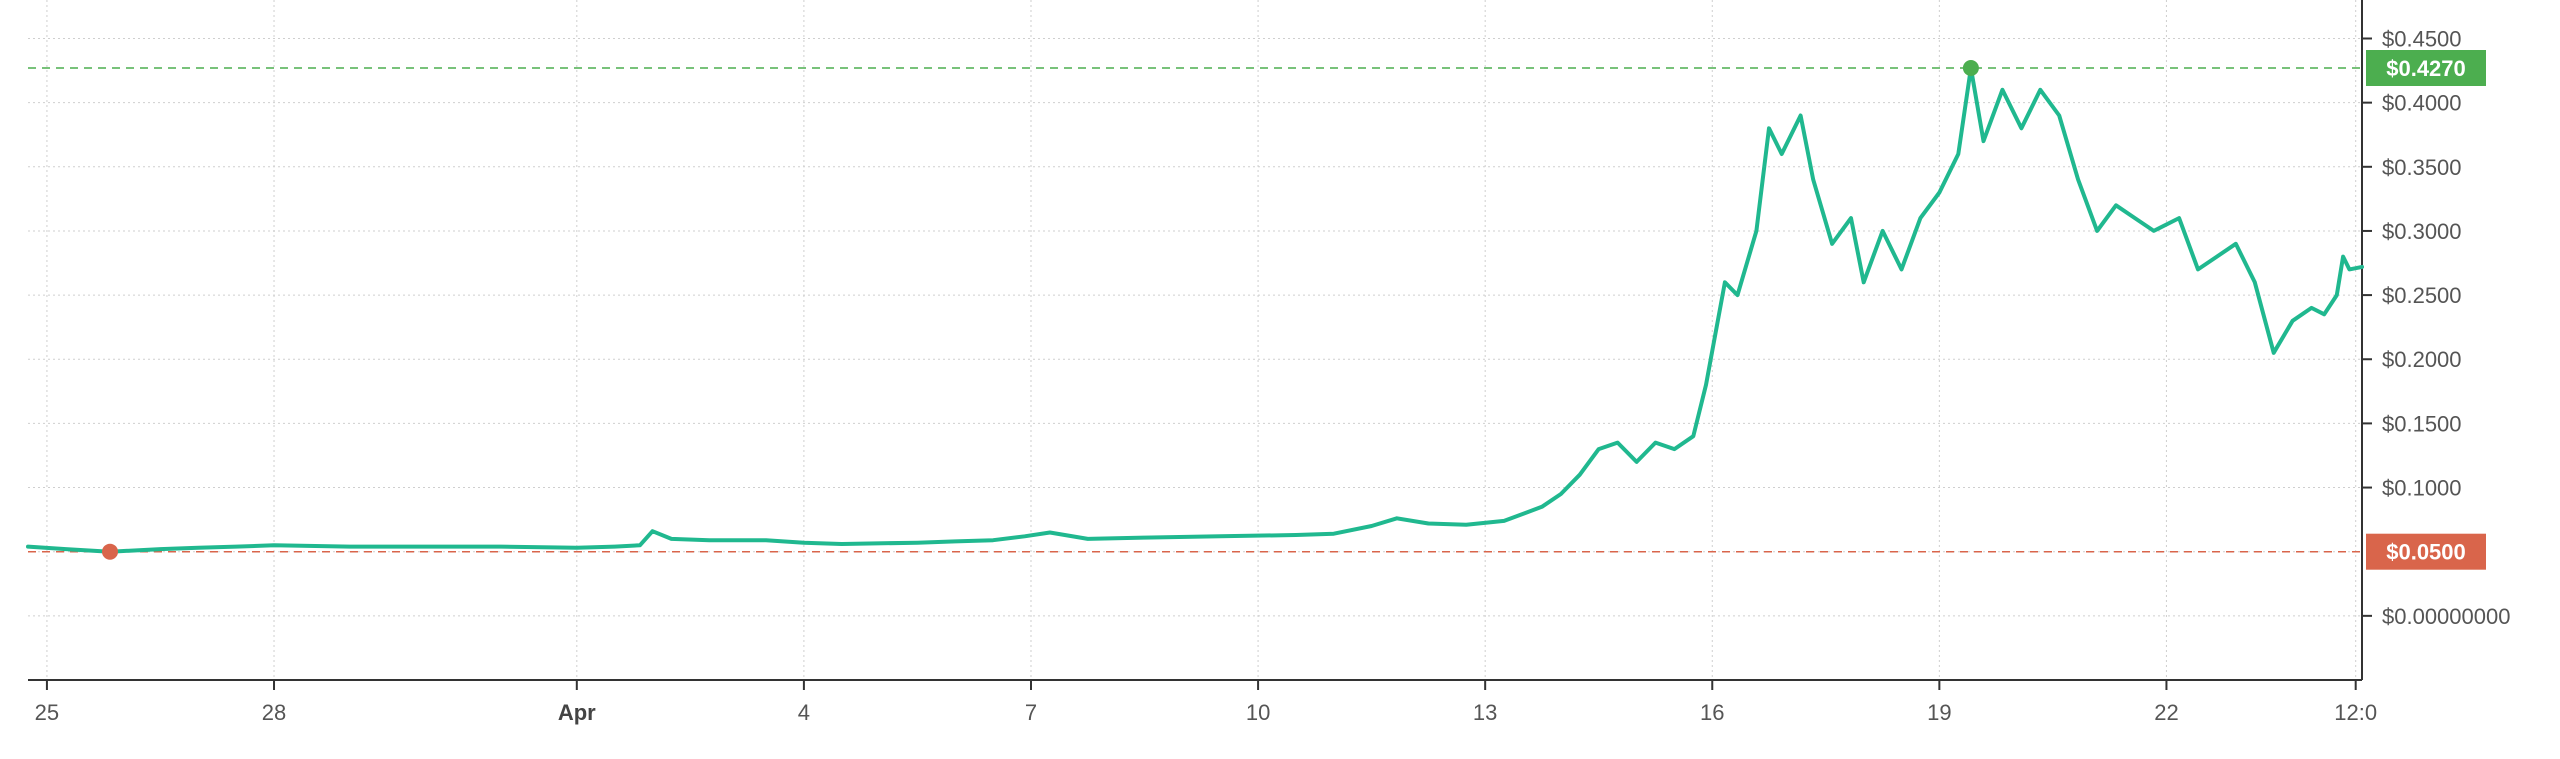 The image size is (2560, 759). Describe the element at coordinates (2422, 295) in the screenshot. I see `y-tick-label: $0.2500` at that location.